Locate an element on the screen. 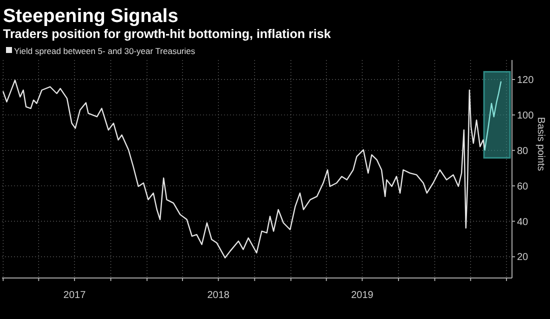 The height and width of the screenshot is (319, 550). x-tick-label: 2017 is located at coordinates (74, 295).